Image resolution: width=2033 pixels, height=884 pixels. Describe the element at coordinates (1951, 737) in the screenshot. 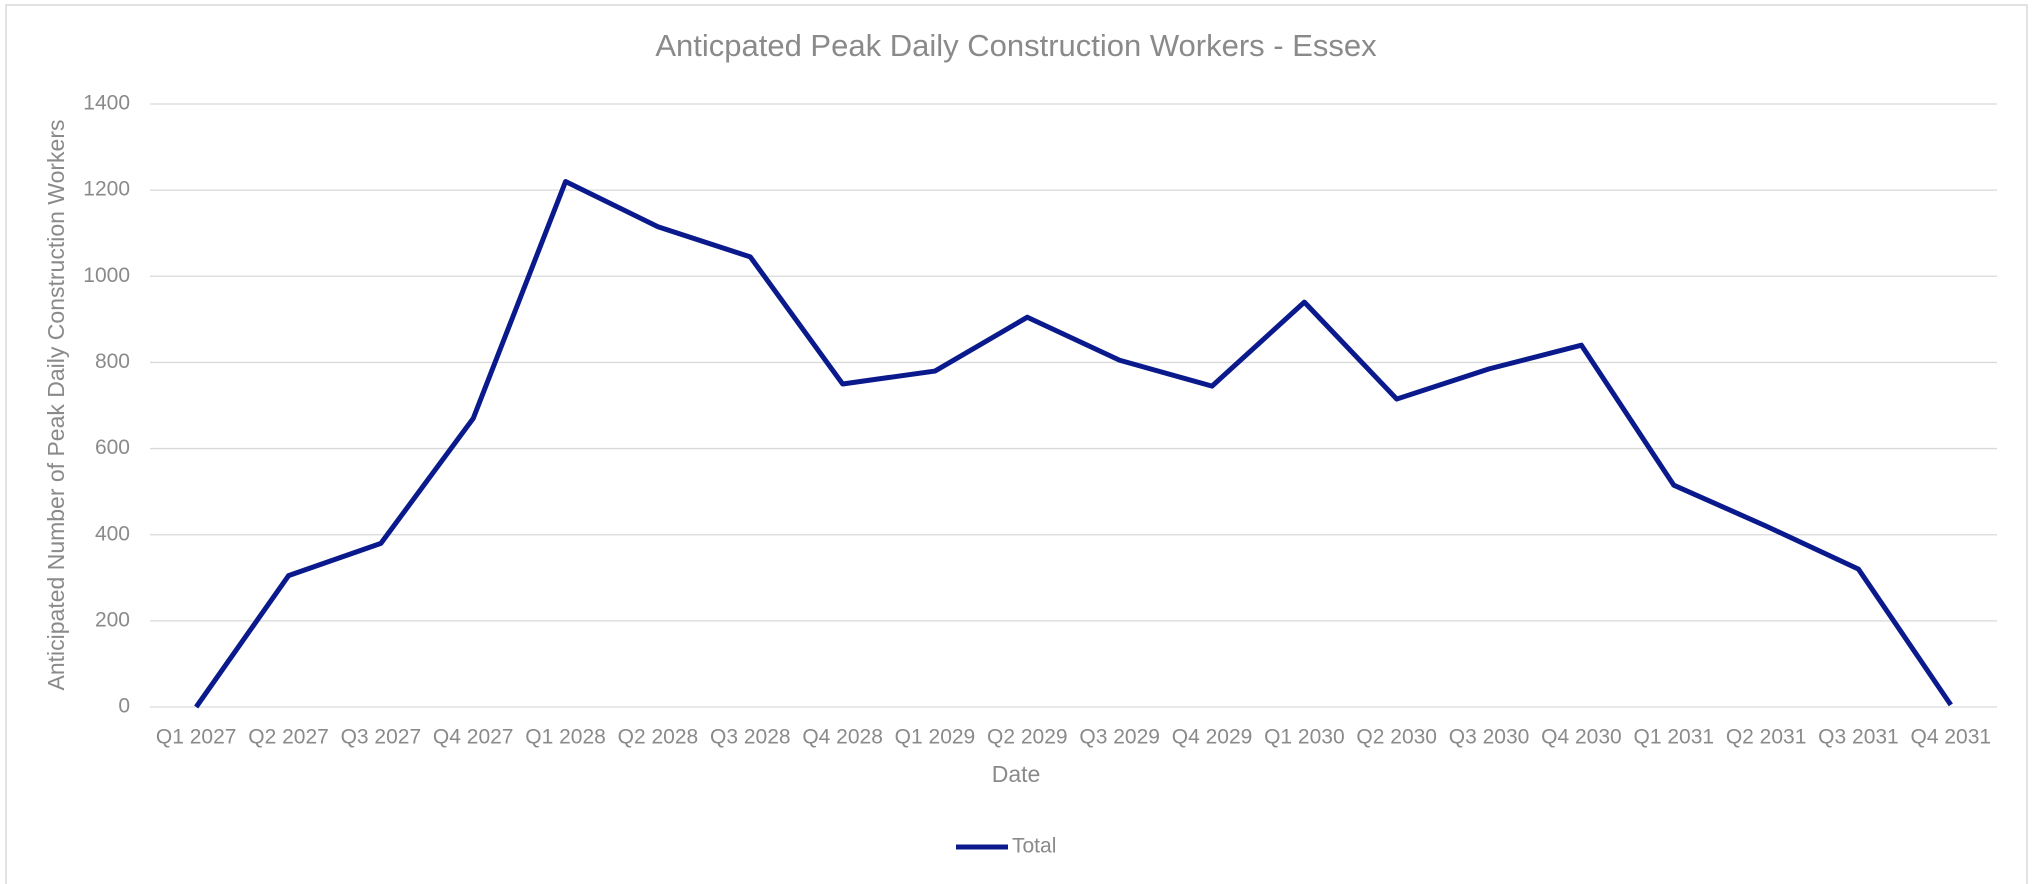

I see `x-tick-label: Q4 2031` at that location.